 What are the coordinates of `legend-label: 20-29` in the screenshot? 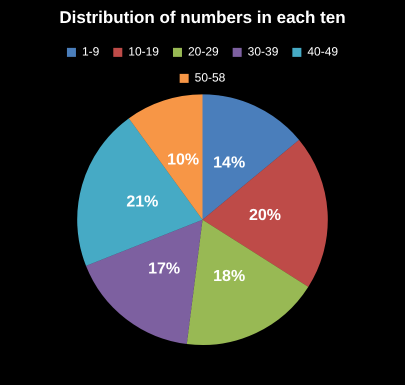 It's located at (203, 51).